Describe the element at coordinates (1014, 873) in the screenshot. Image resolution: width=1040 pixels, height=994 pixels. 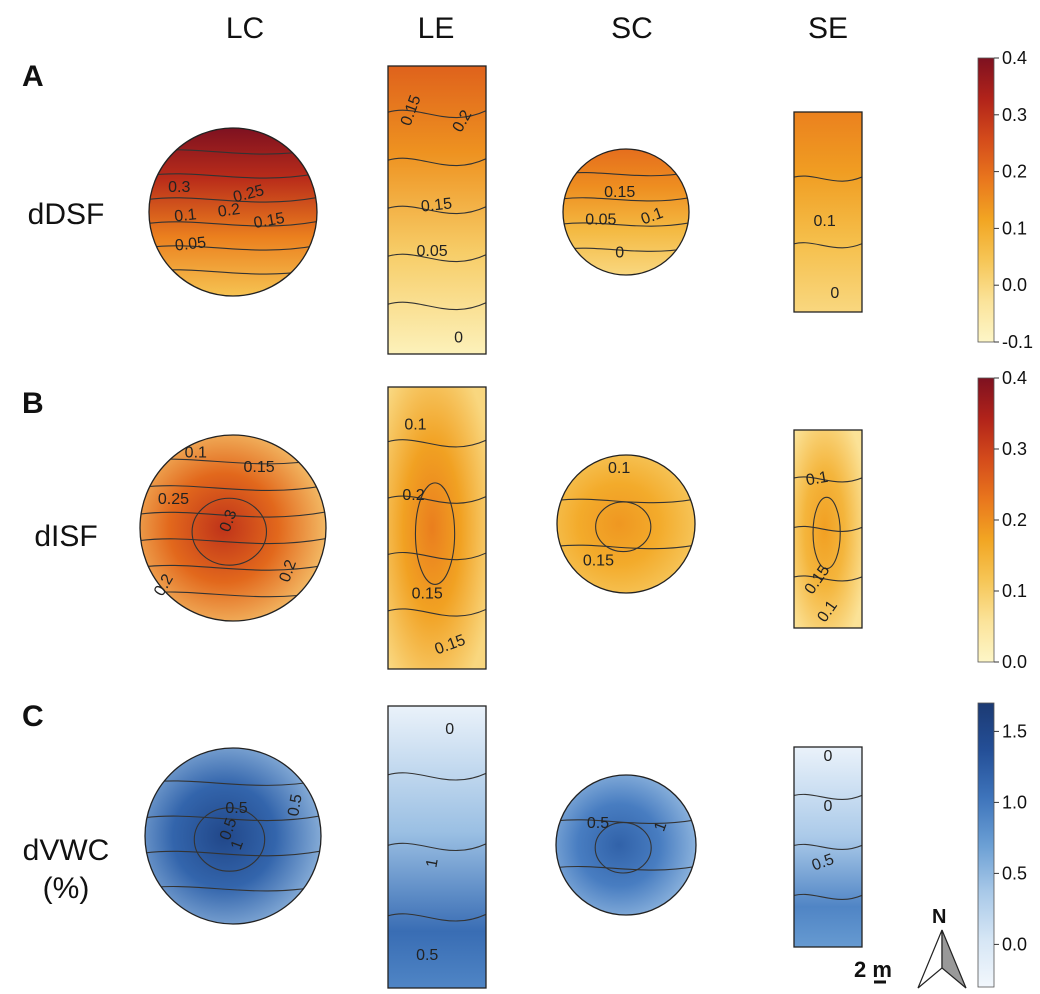
I see `colorbar-tick-label: 0.5` at that location.